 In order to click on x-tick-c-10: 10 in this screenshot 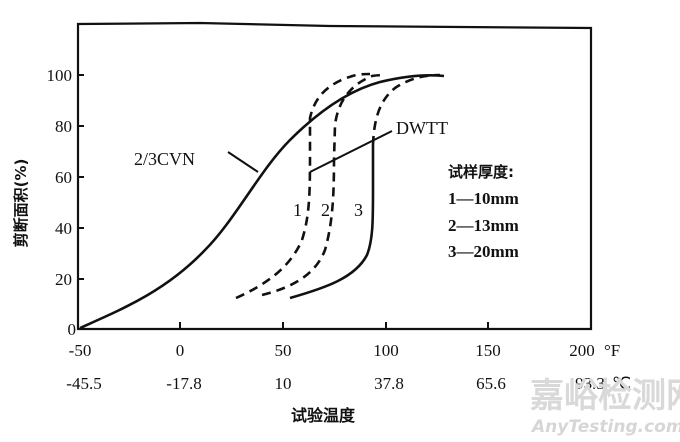, I will do `click(283, 383)`.